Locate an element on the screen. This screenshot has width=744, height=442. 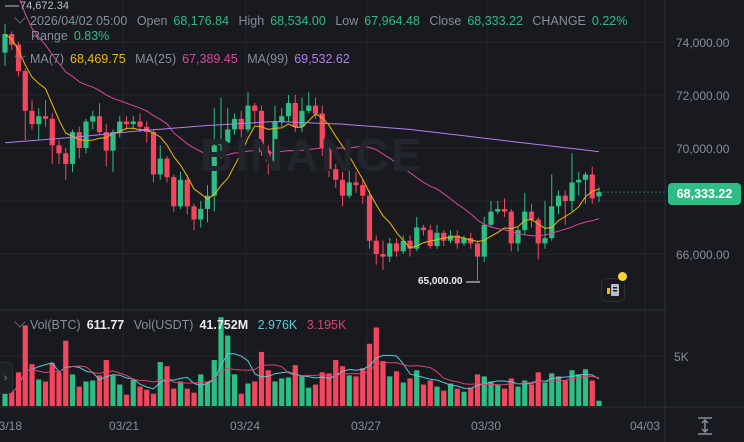
vertical-resize-icon is located at coordinates (705, 426).